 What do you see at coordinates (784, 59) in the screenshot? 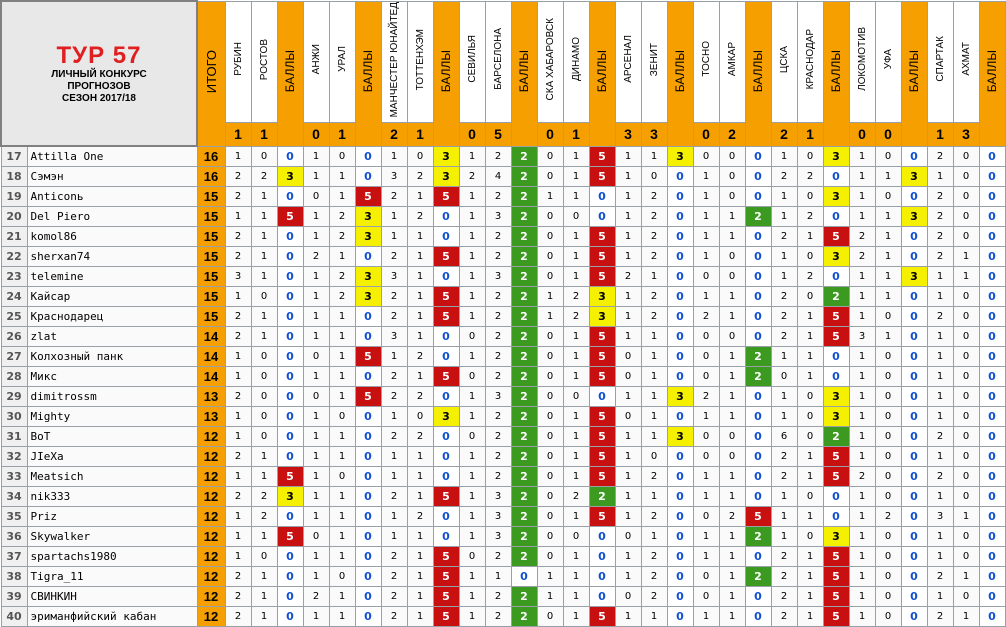
I see `match-7-home-label: ЦСКА` at bounding box center [784, 59].